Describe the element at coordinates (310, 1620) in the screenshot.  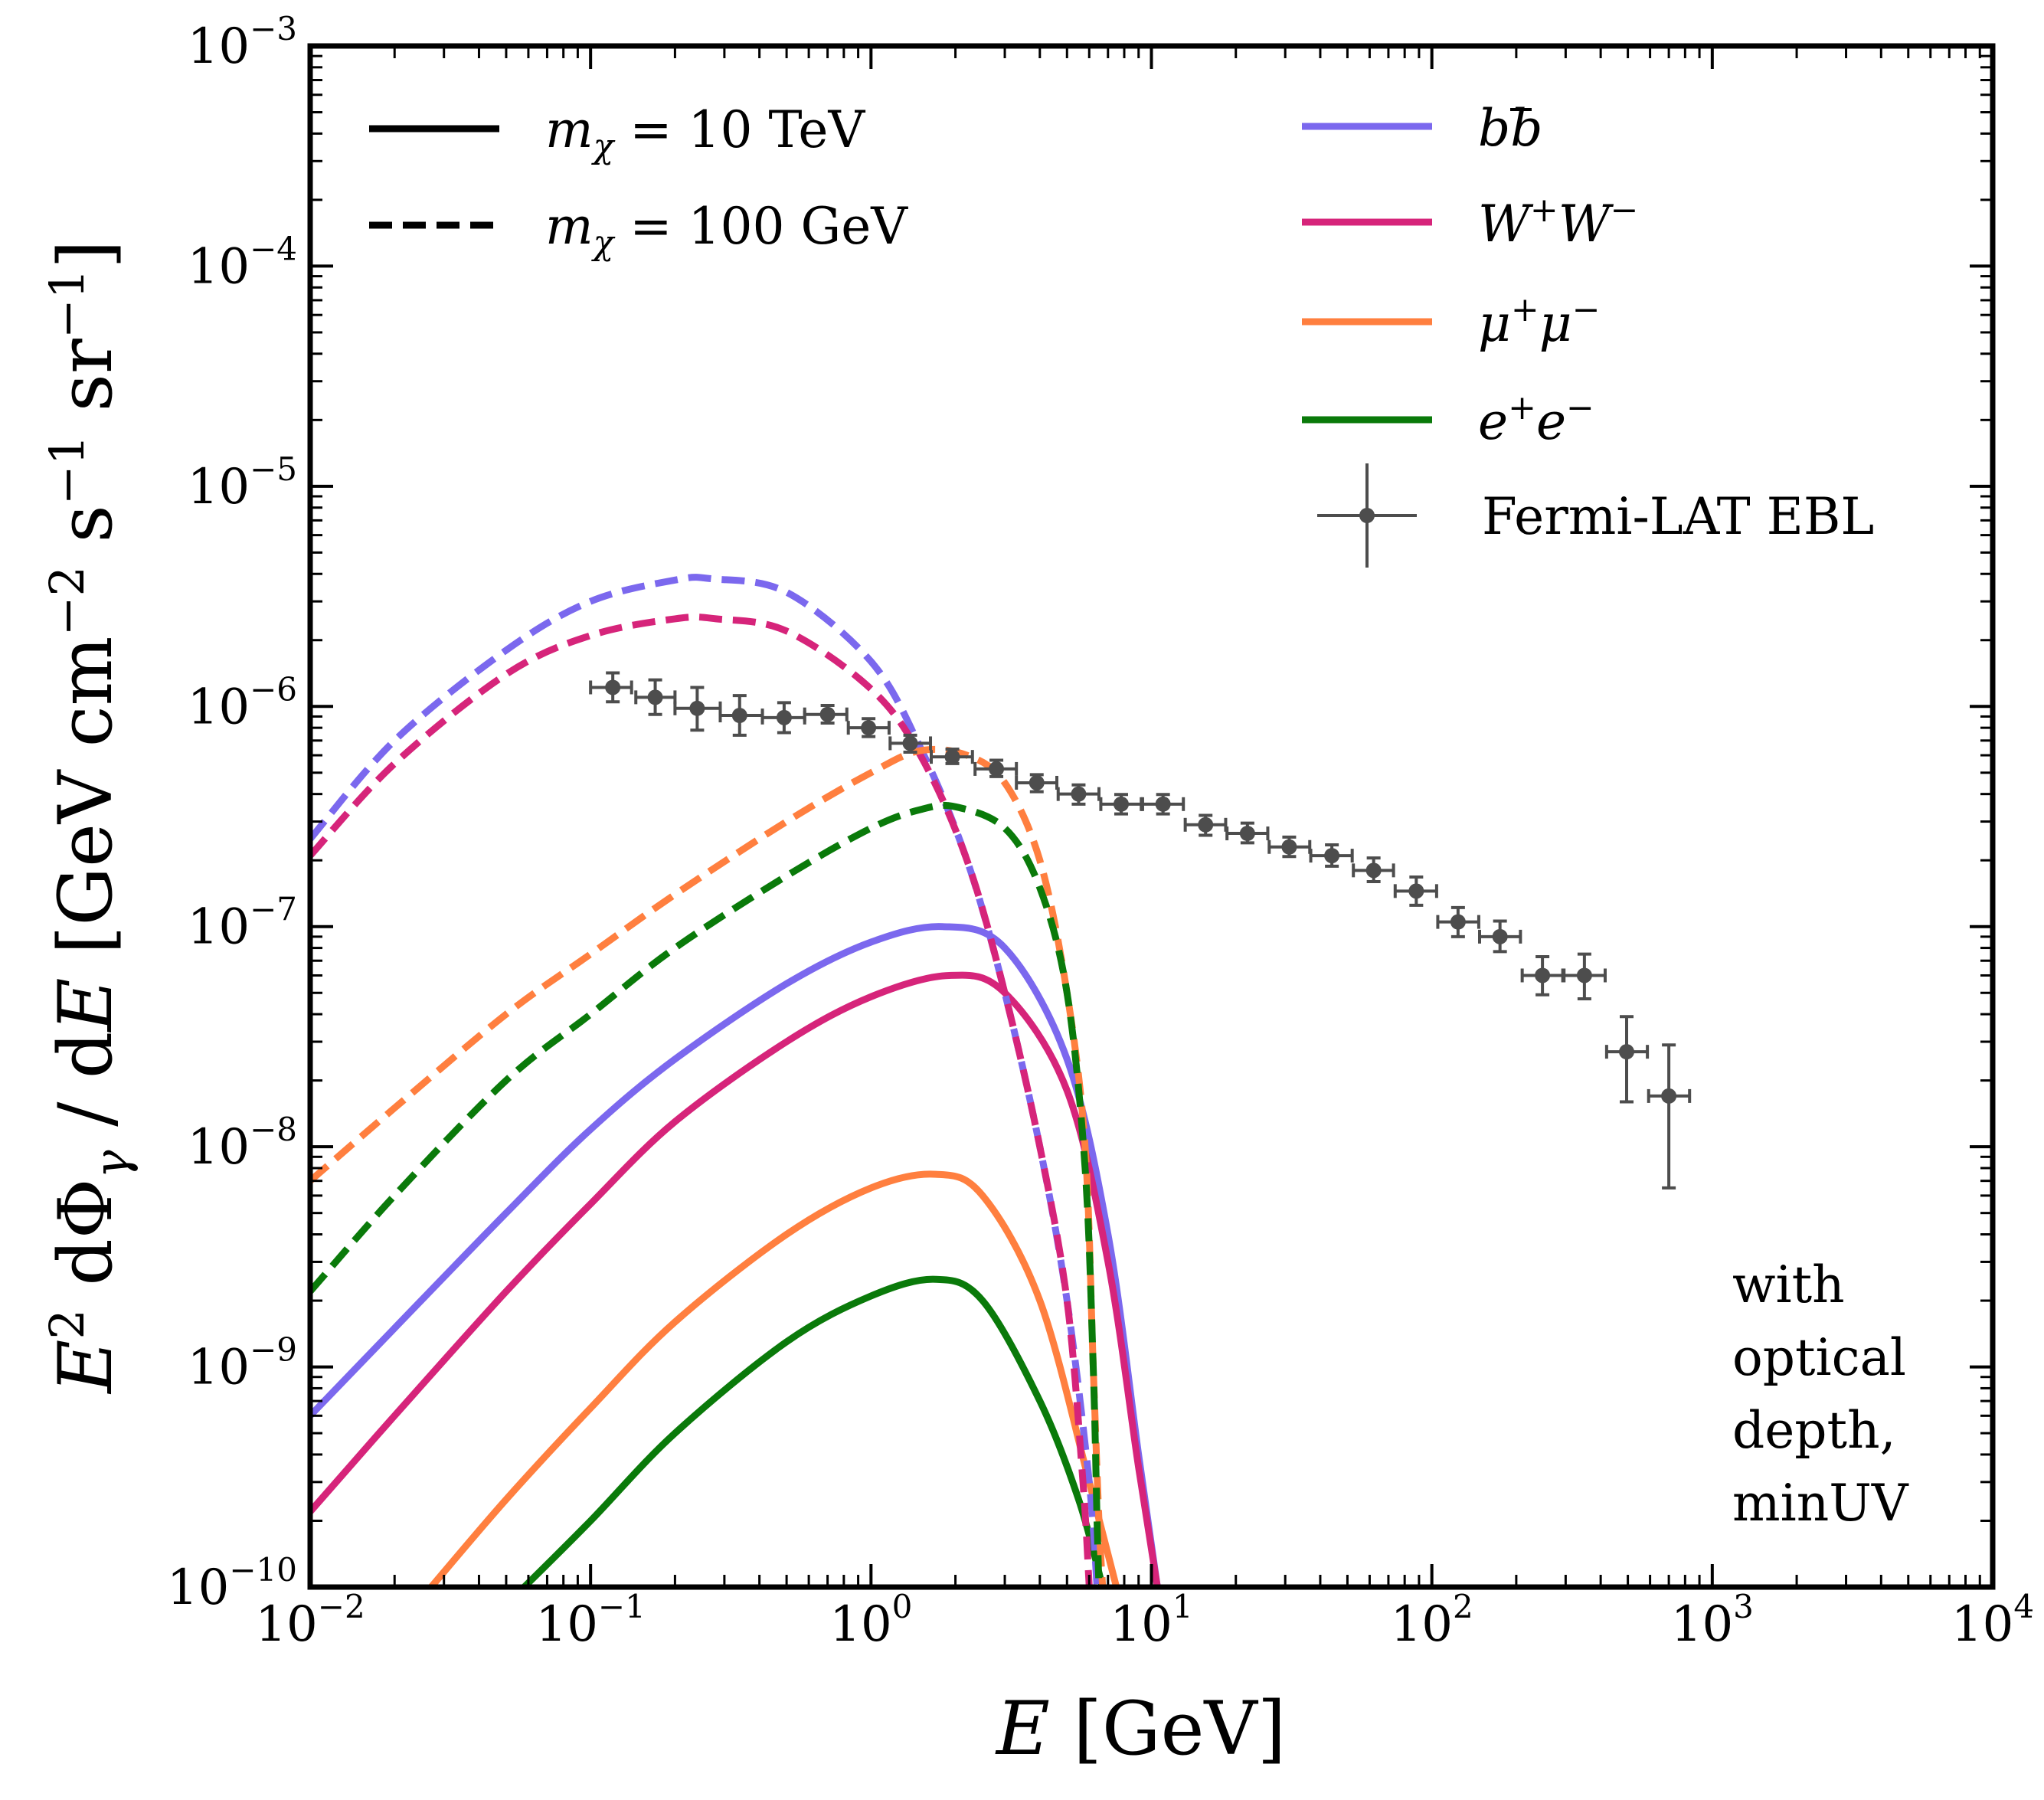
I see `x-tick-label: 10⁻²` at that location.